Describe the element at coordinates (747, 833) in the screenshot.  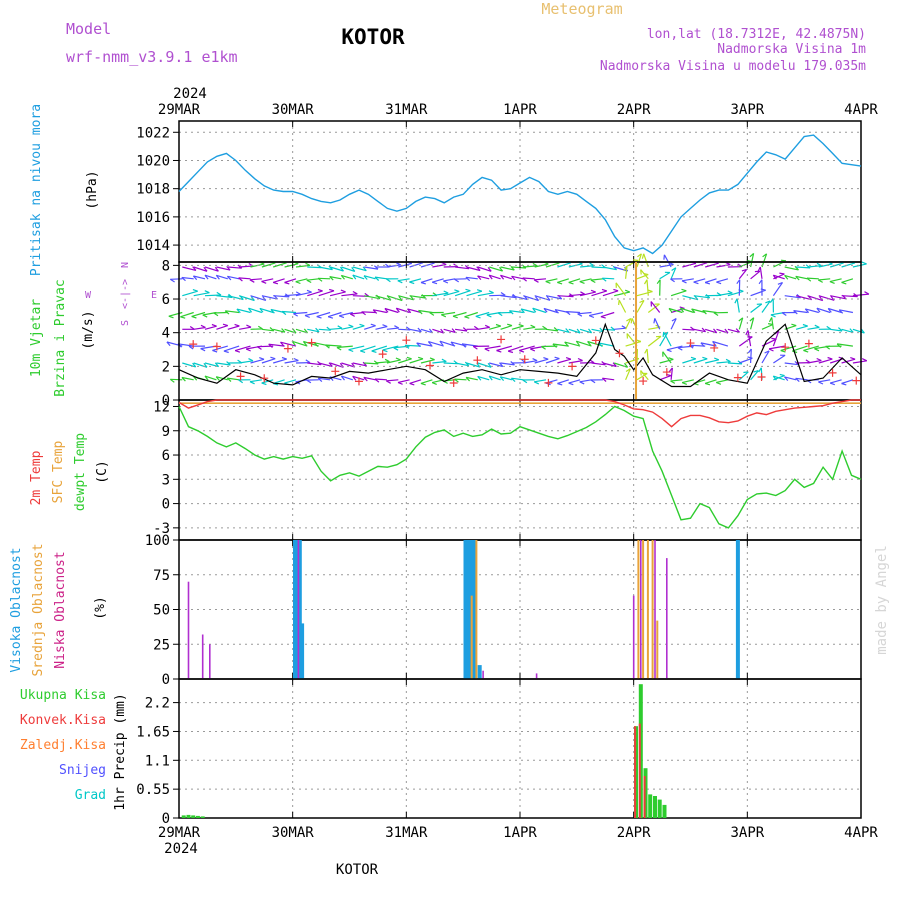
I see `bottom-date-label: 3APR` at that location.